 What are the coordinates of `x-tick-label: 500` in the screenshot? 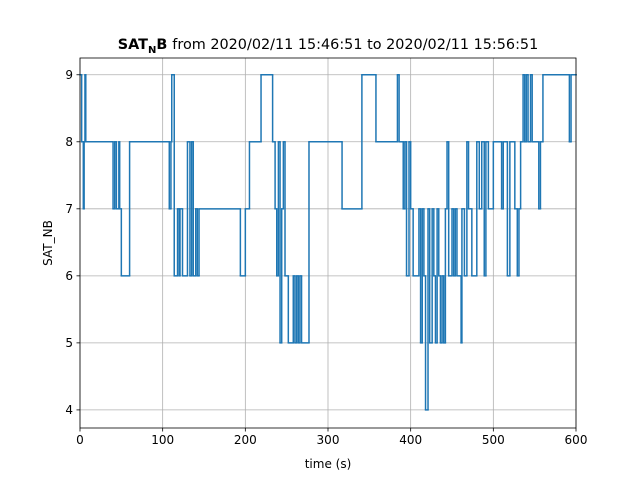 It's located at (493, 440).